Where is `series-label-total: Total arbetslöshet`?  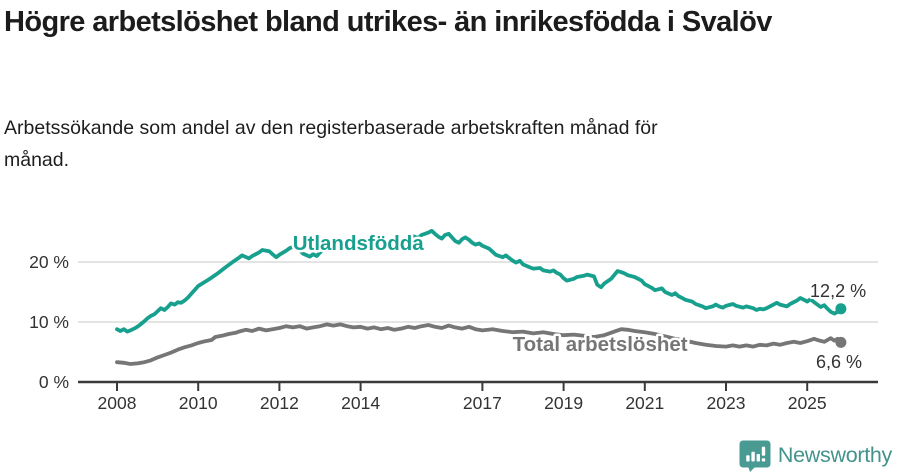
series-label-total: Total arbetslöshet is located at coordinates (600, 344).